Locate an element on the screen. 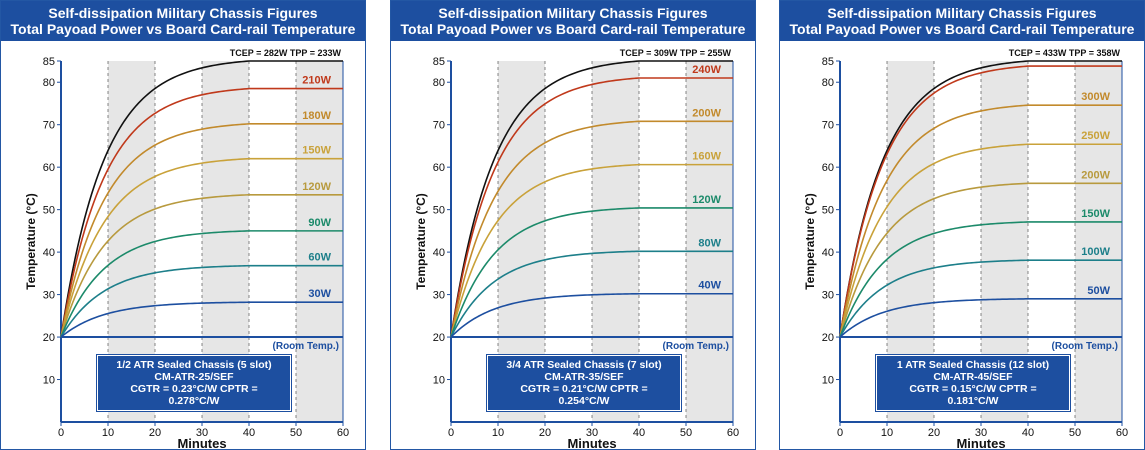  chassis-thermal-ratings: CGTR = 0.15°C/W CPTR = 0.181°C/W is located at coordinates (973, 395).